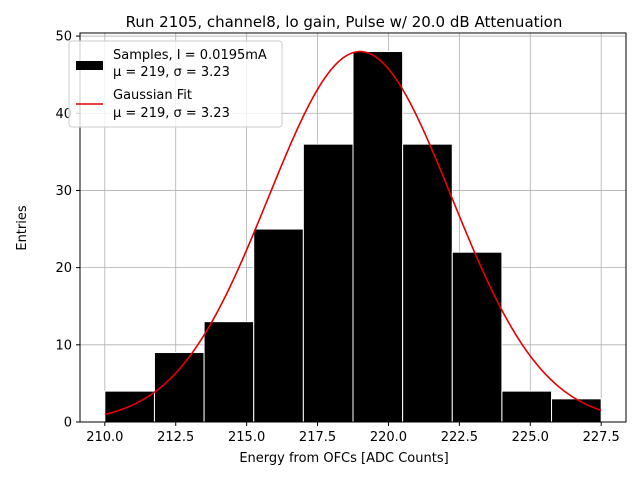 This screenshot has height=480, width=640. Describe the element at coordinates (67, 230) in the screenshot. I see `y-axis-ticks: 0 10 20 30 40 50` at that location.